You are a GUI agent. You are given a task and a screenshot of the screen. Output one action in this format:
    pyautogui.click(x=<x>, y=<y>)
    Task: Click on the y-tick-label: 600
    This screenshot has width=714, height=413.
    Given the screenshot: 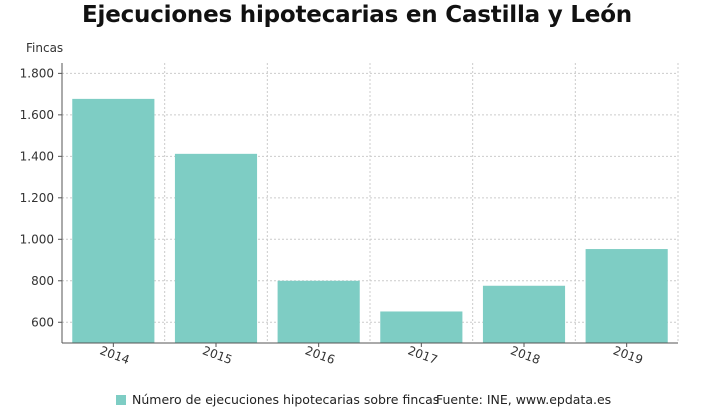 What is the action you would take?
    pyautogui.click(x=42, y=322)
    